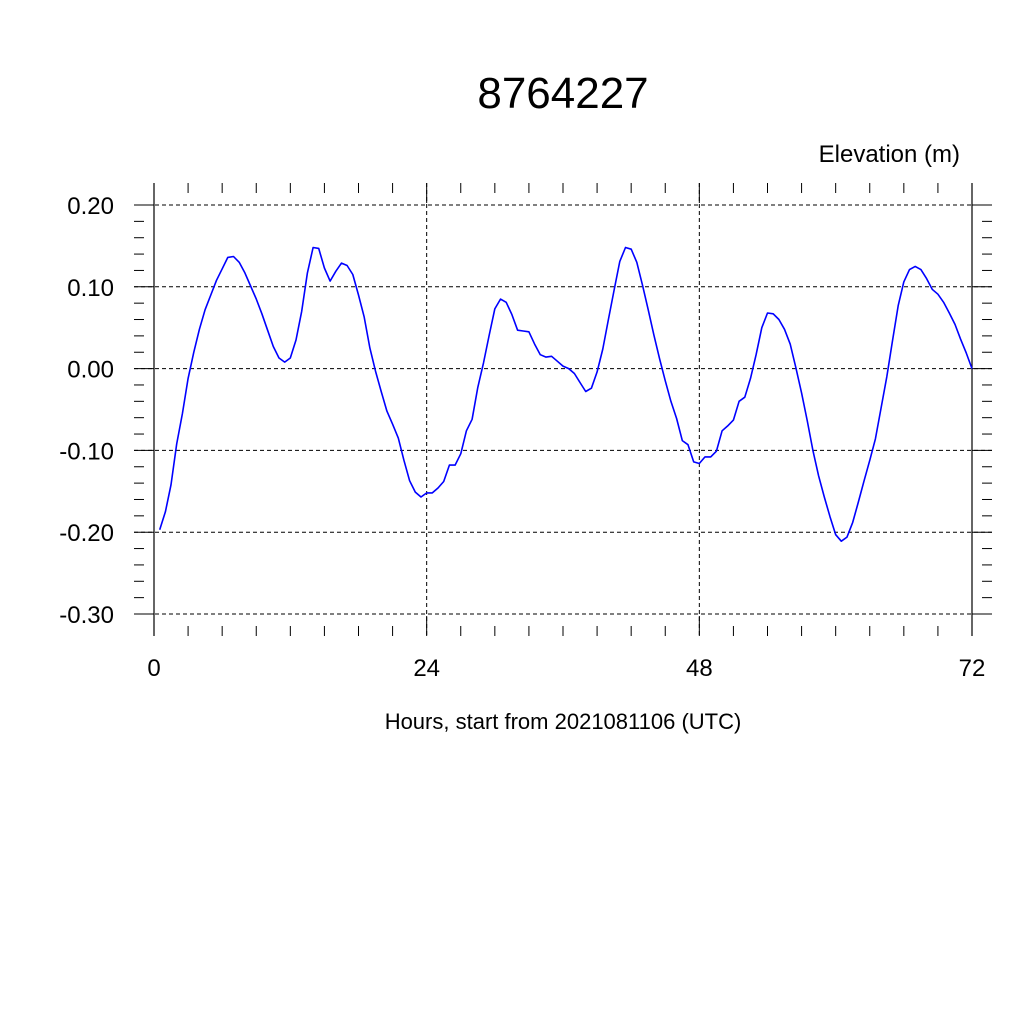  Describe the element at coordinates (86, 451) in the screenshot. I see `y-tick-label-3: -0.10` at that location.